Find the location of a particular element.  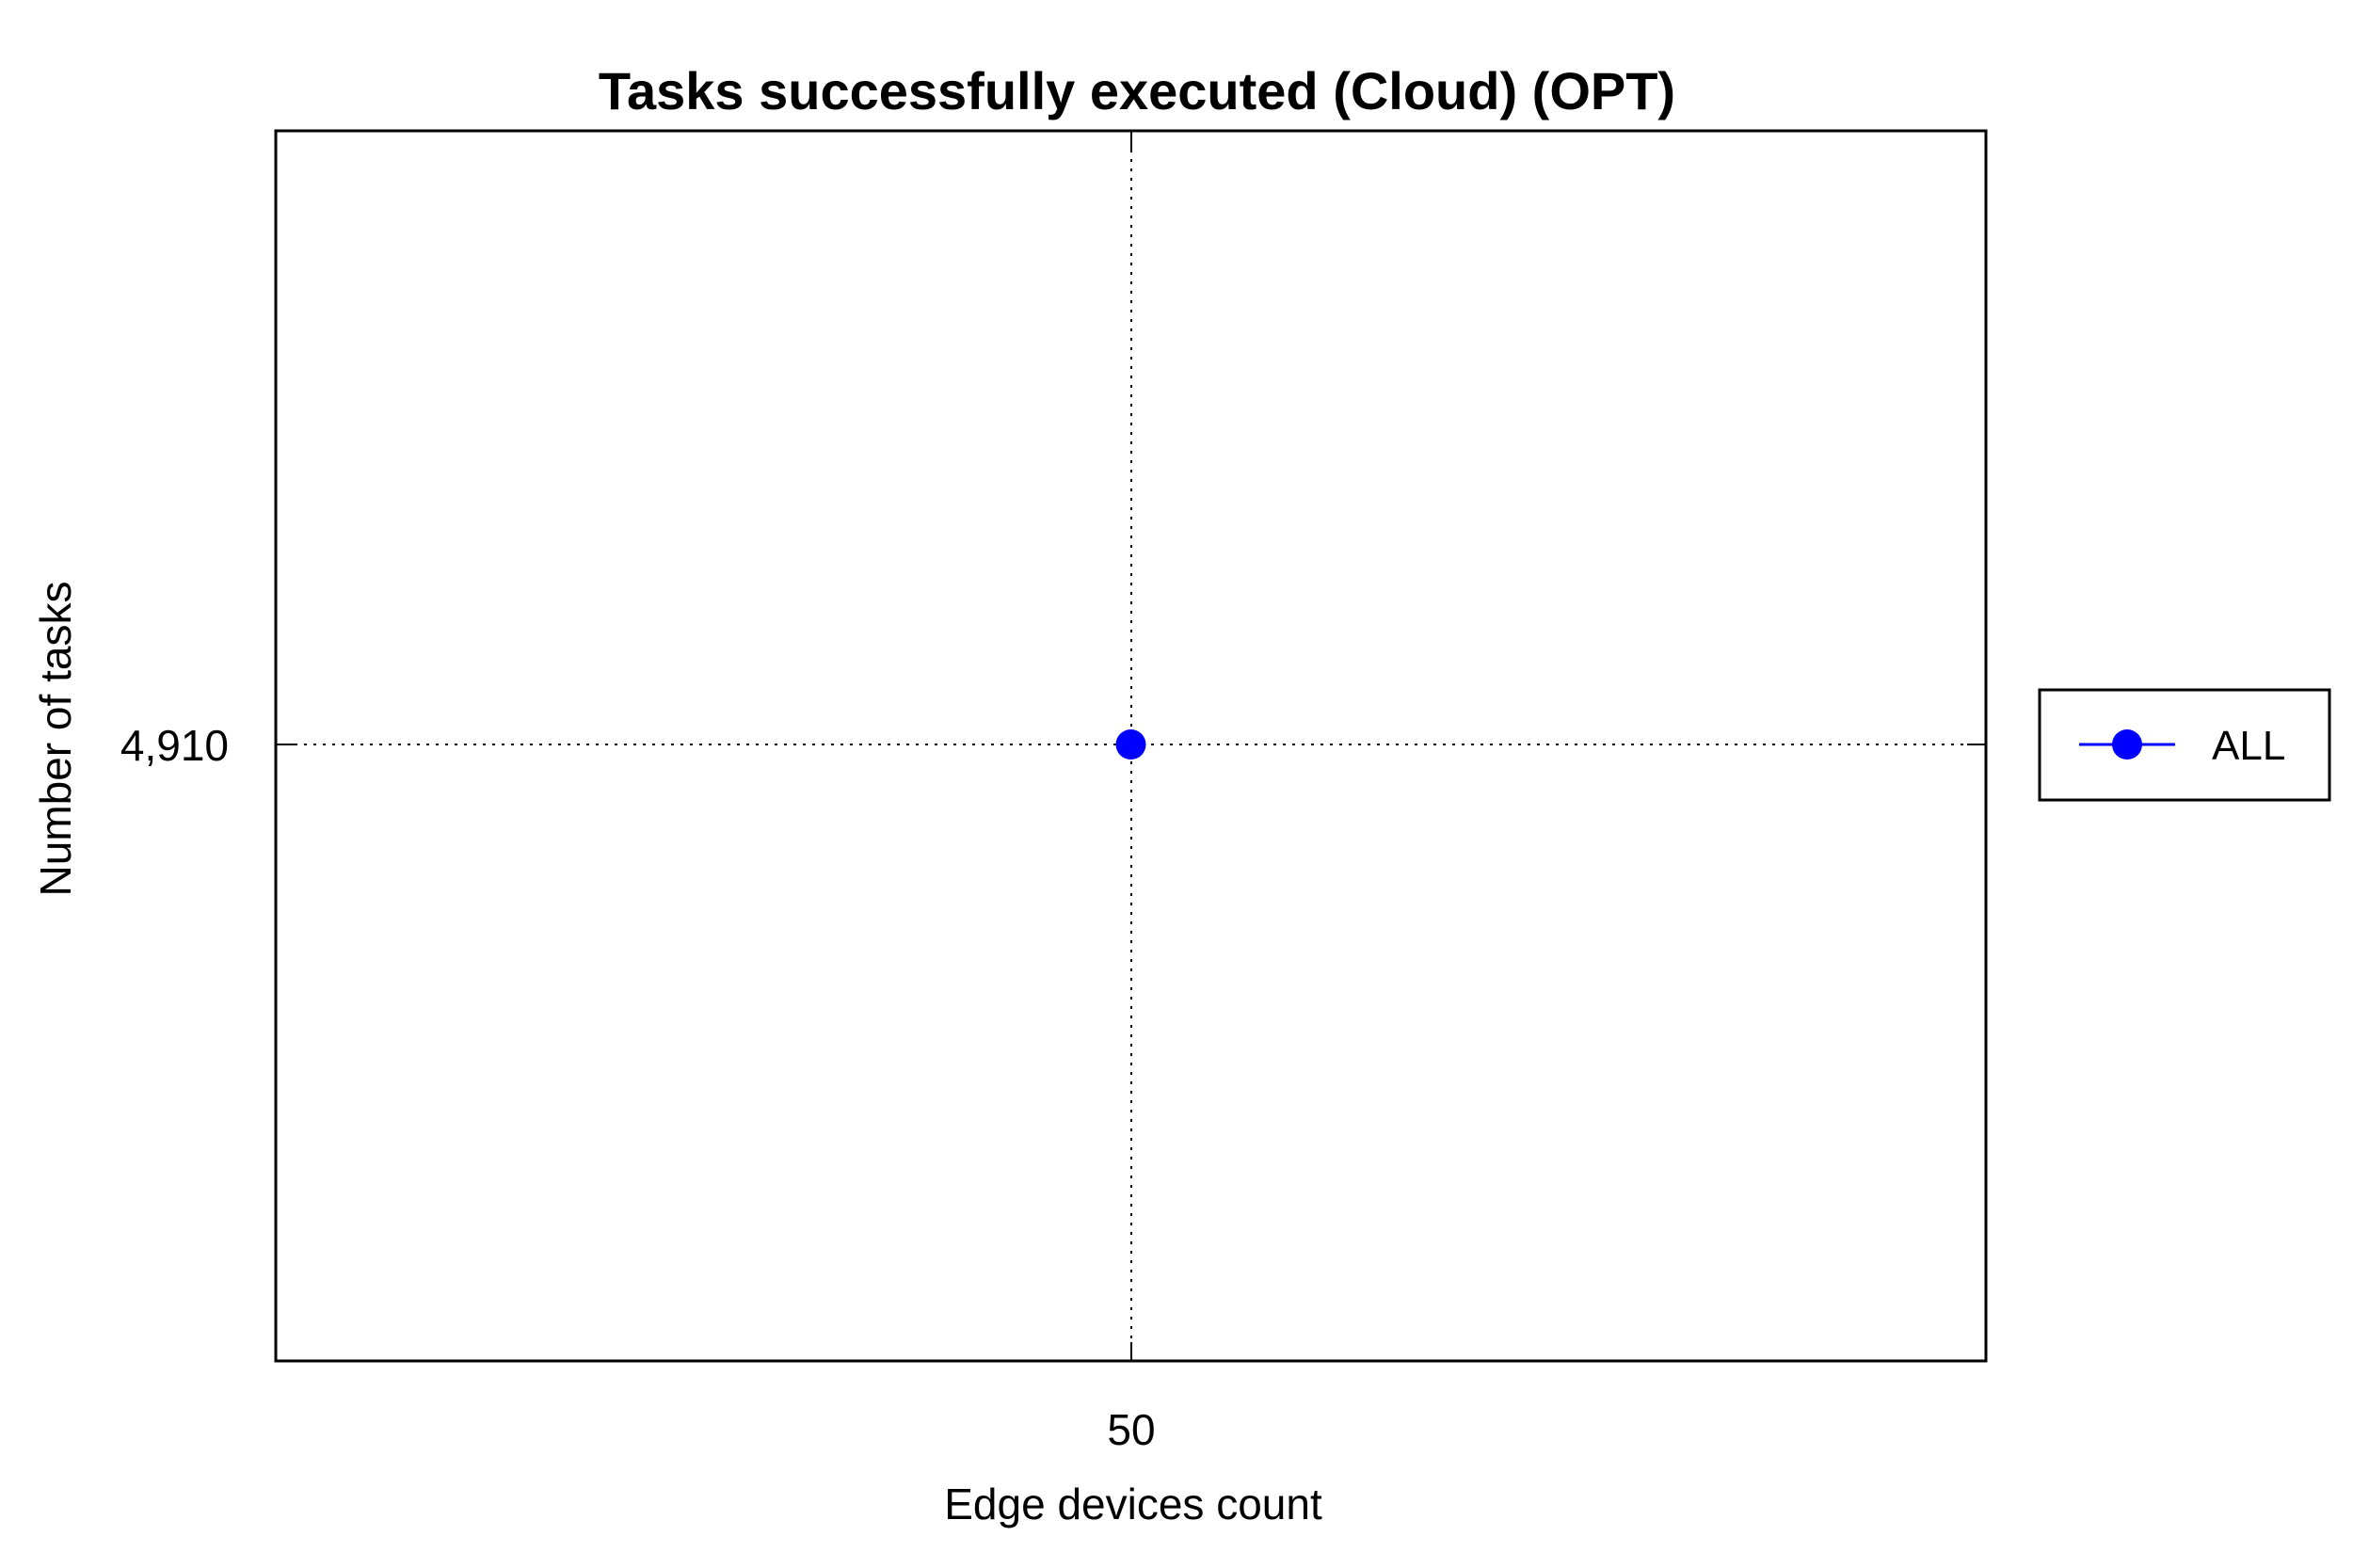

legend-label-all: ALL is located at coordinates (2248, 746).